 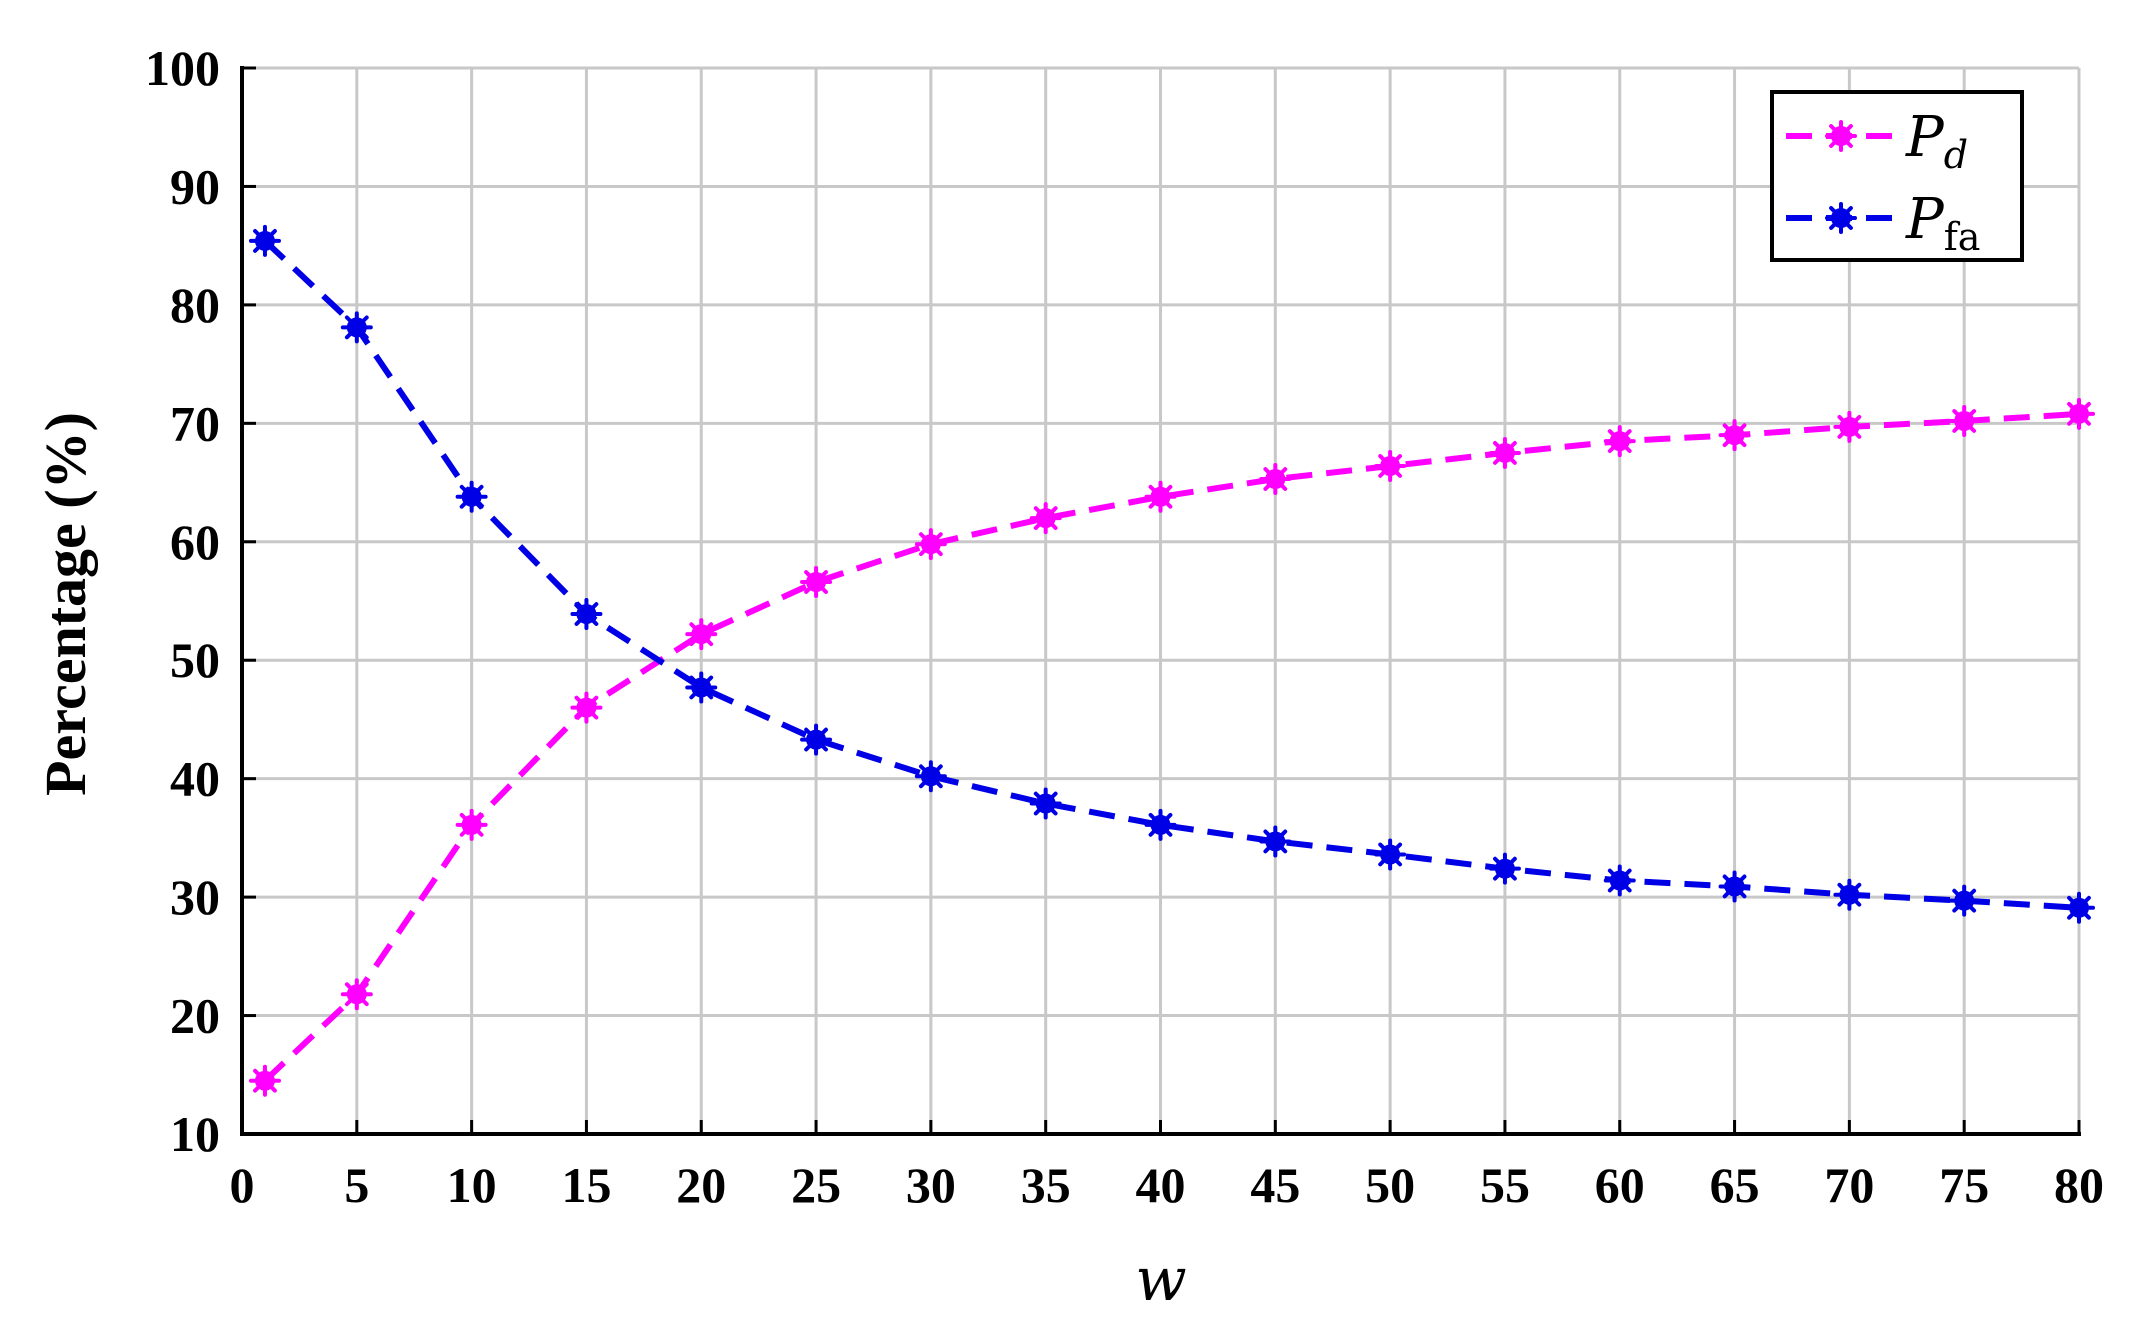 What do you see at coordinates (182, 68) in the screenshot?
I see `y-tick-label-9: 100` at bounding box center [182, 68].